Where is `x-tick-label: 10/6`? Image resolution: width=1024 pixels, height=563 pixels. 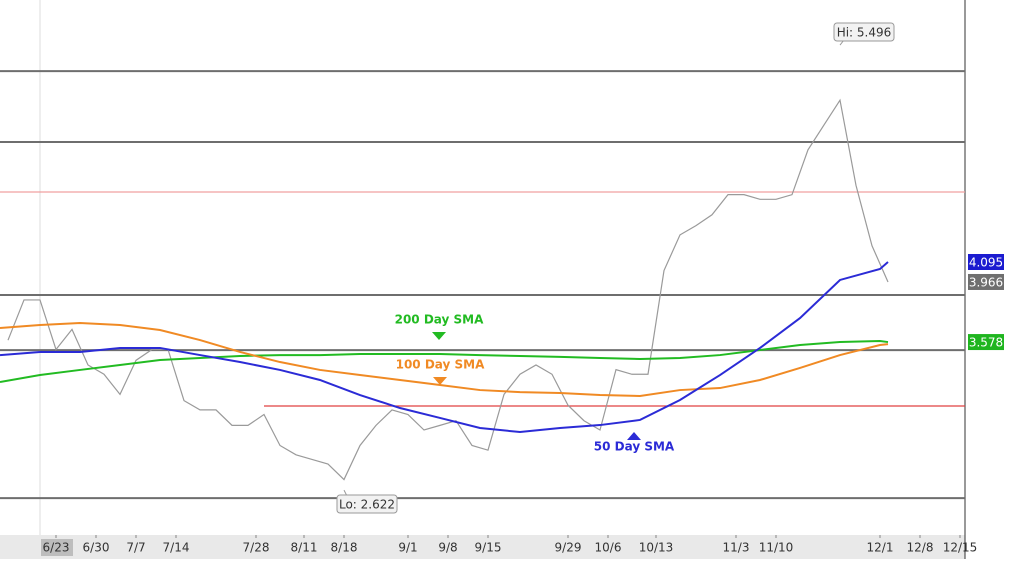 x-tick-label: 10/6 is located at coordinates (608, 548).